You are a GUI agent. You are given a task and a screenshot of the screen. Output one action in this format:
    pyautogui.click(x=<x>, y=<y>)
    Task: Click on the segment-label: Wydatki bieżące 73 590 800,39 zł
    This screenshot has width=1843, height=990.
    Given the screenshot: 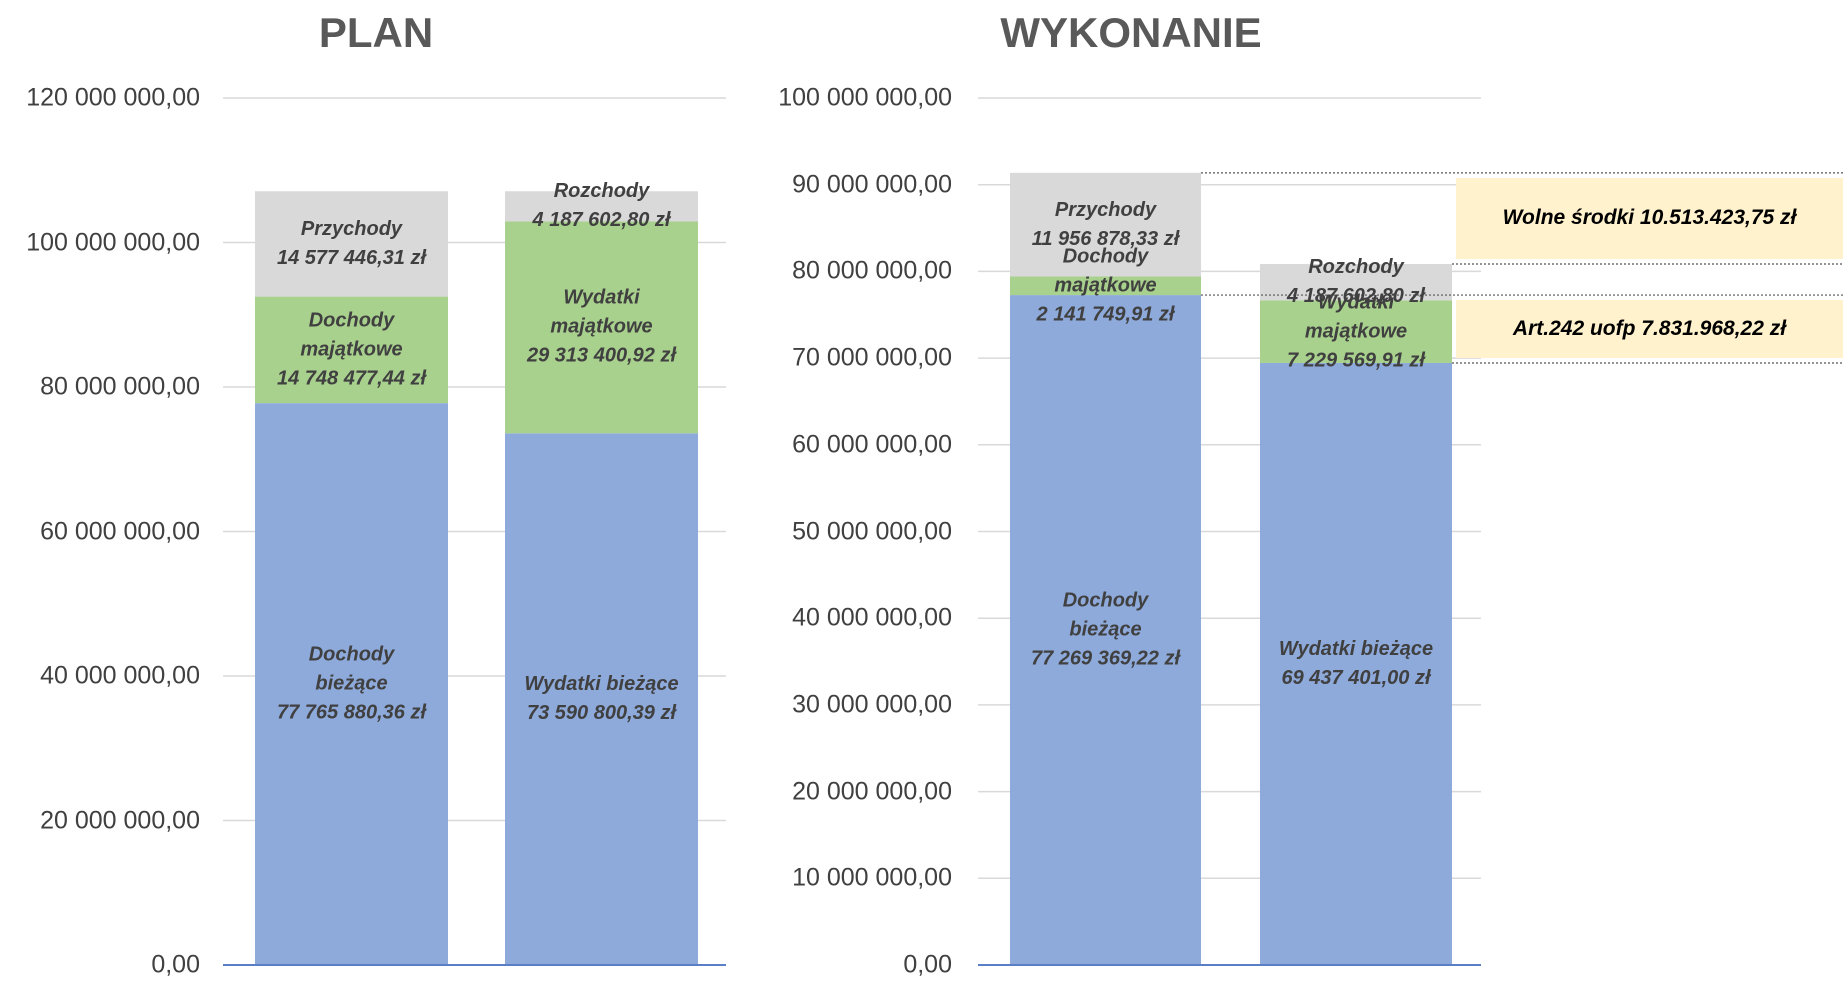 What is the action you would take?
    pyautogui.click(x=601, y=699)
    